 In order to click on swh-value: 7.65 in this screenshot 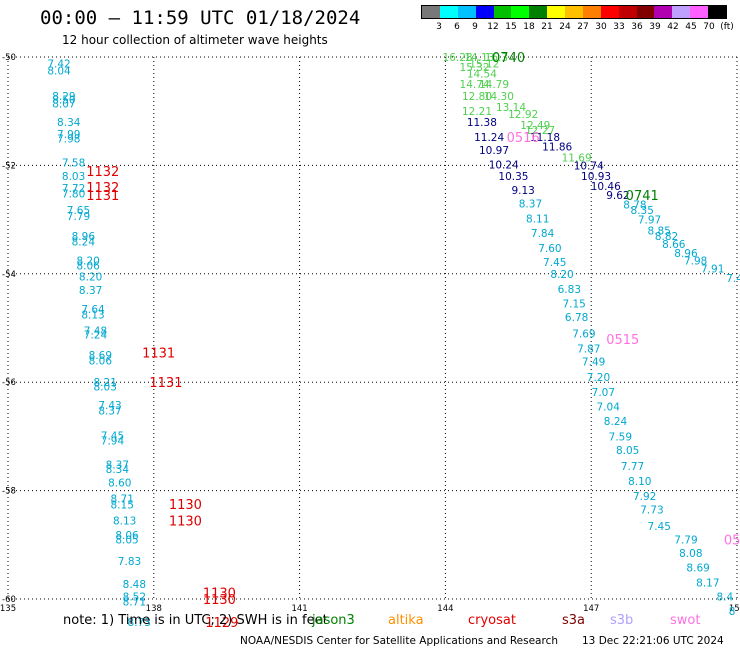, I will do `click(78, 211)`.